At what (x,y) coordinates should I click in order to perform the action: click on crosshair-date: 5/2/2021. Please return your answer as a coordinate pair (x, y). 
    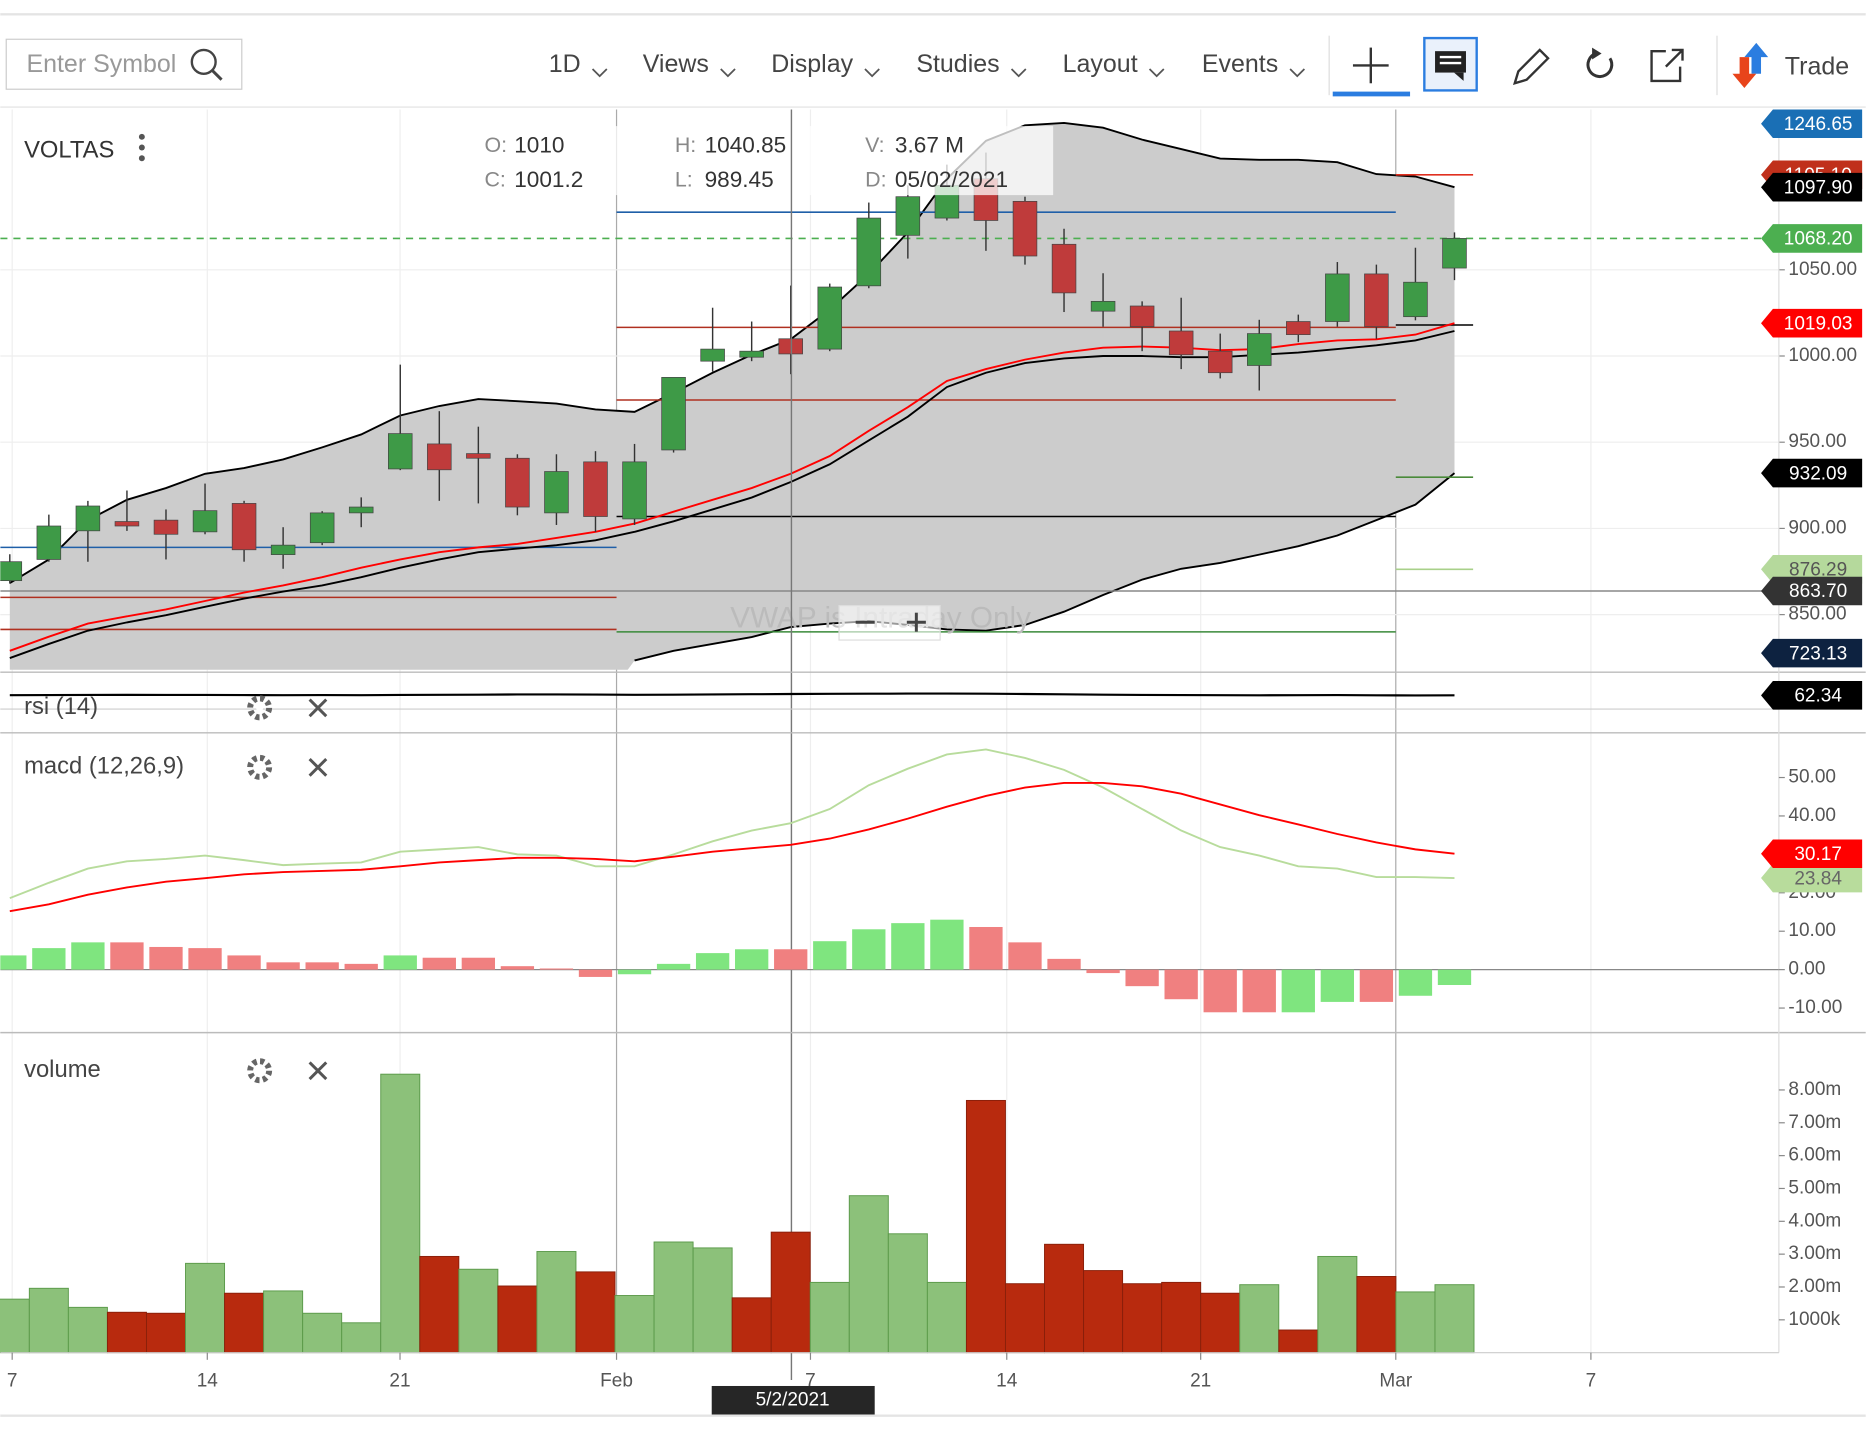
    Looking at the image, I should click on (793, 1399).